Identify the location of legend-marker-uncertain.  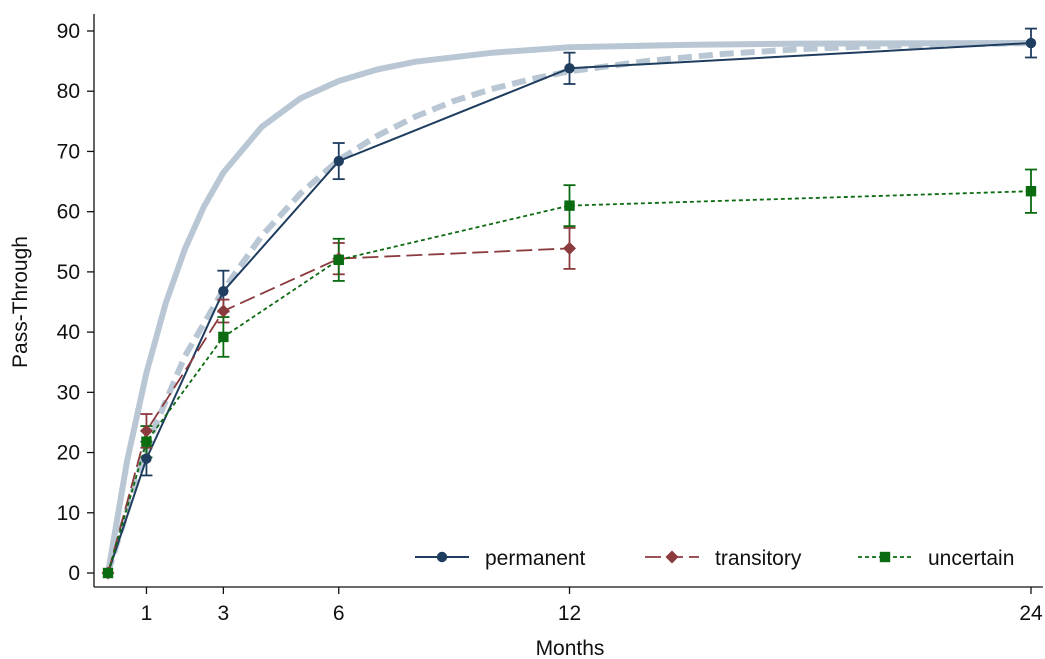
(885, 557).